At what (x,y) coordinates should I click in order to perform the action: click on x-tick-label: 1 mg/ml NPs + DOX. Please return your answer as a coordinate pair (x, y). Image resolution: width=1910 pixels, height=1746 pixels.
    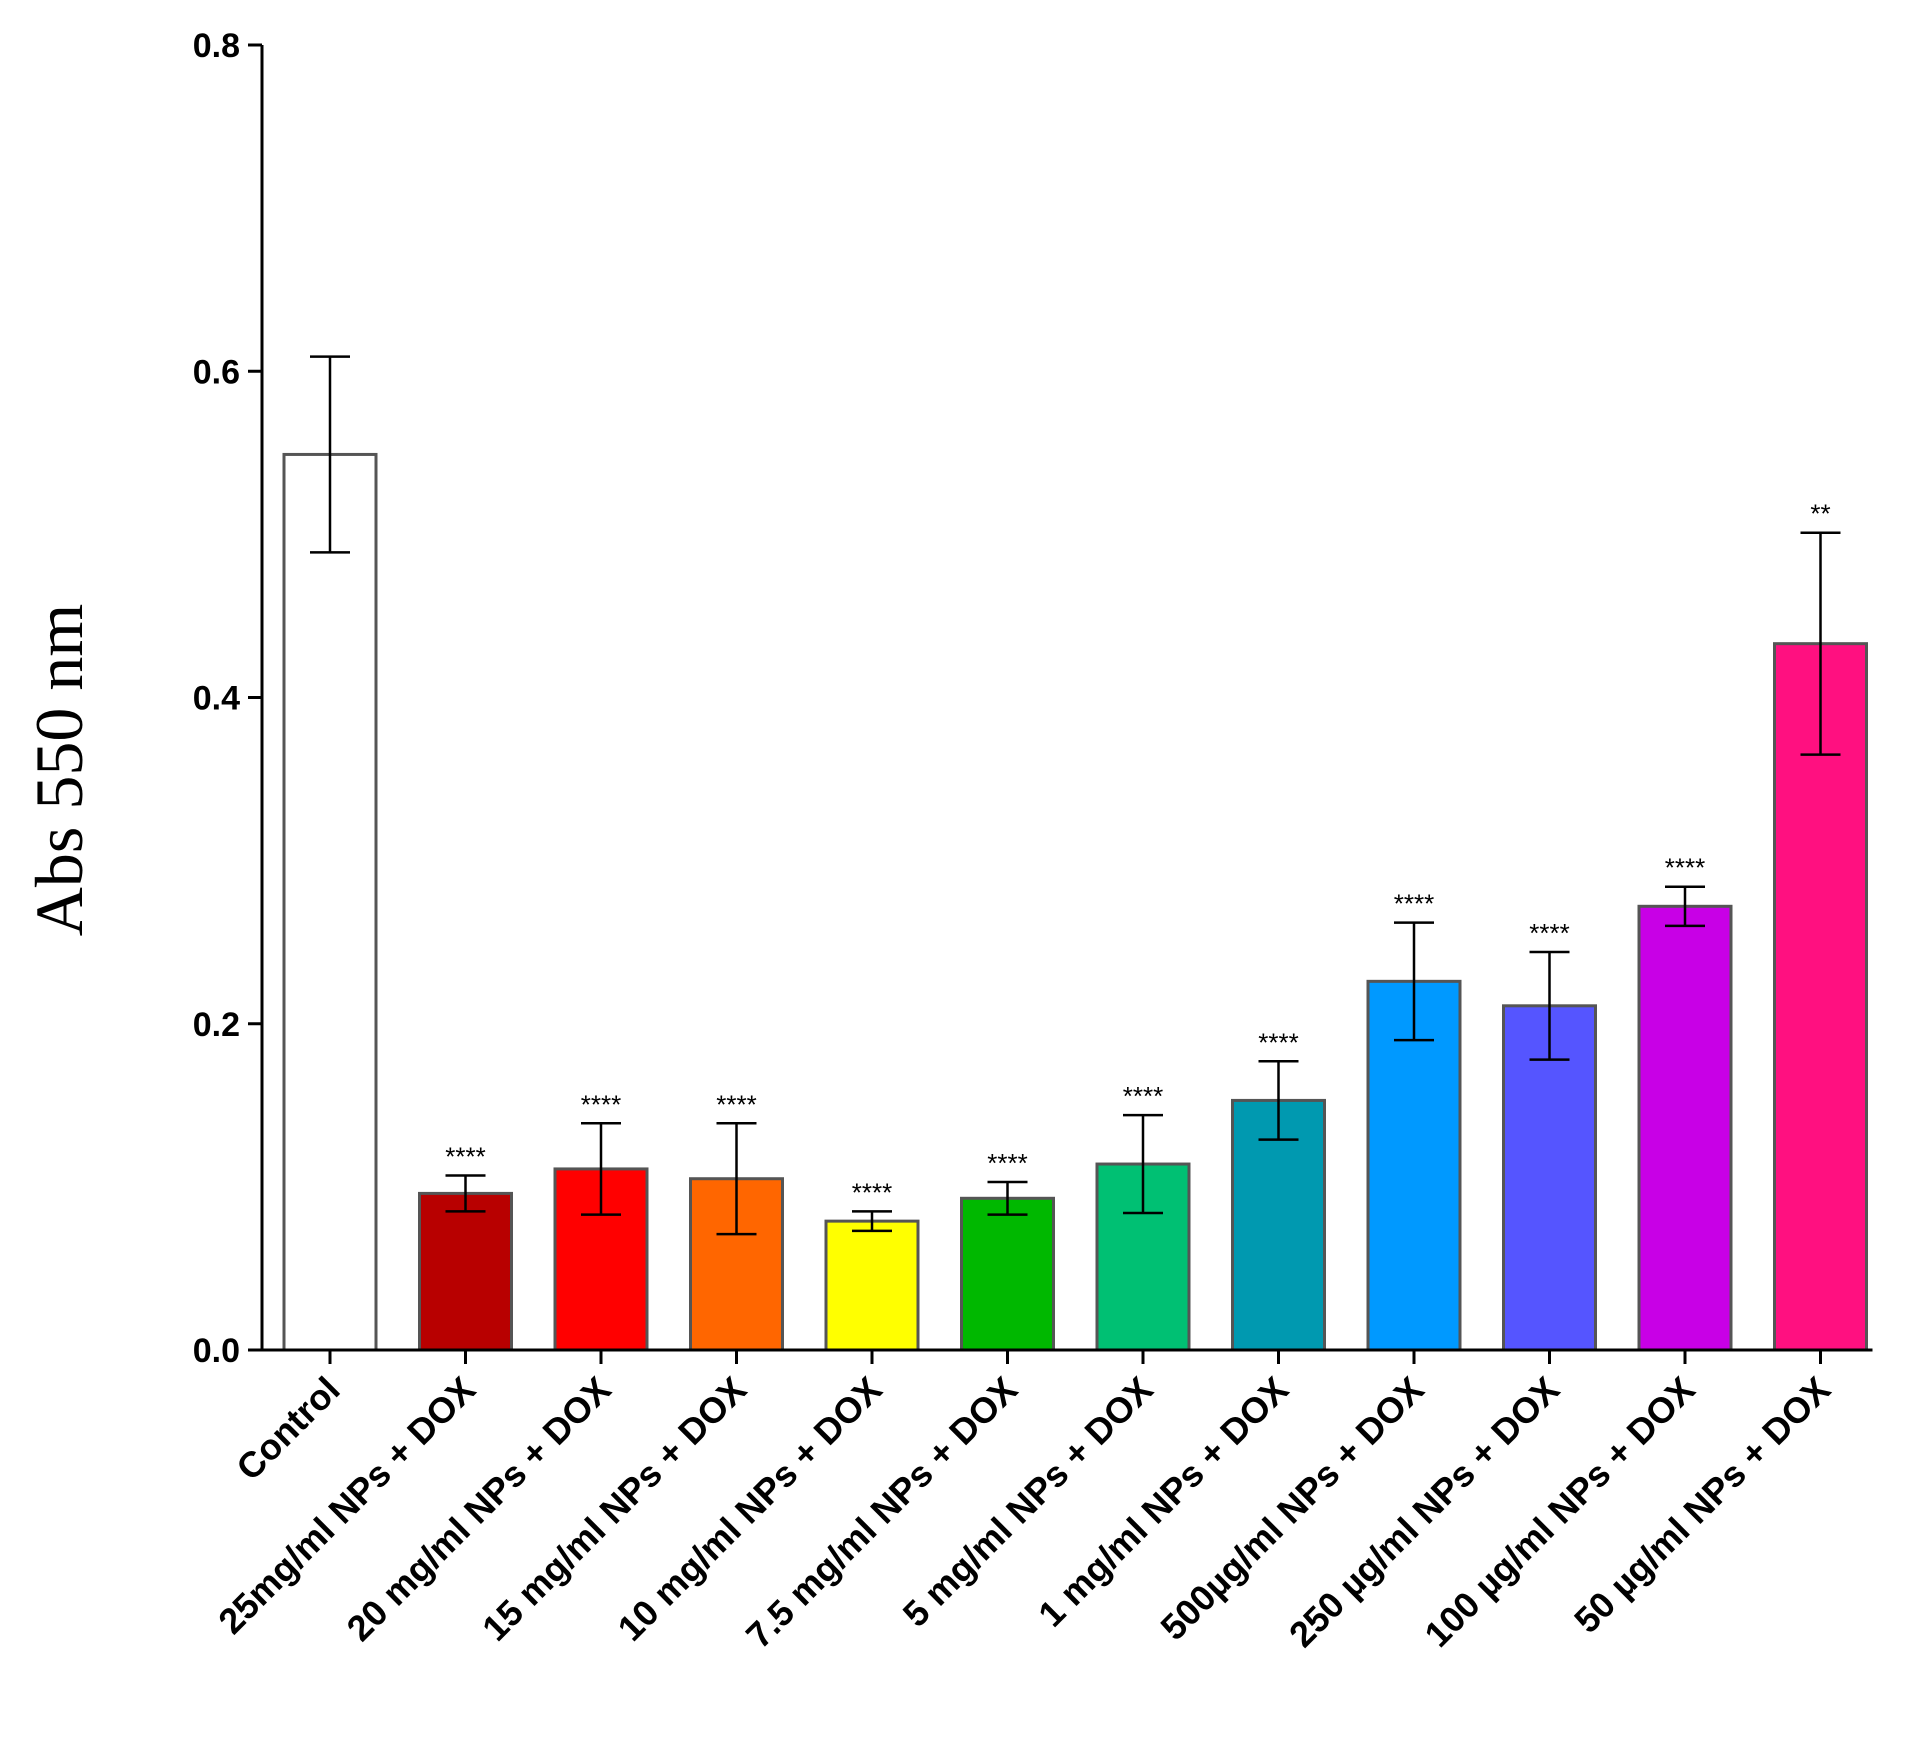
    Looking at the image, I should click on (1163, 1502).